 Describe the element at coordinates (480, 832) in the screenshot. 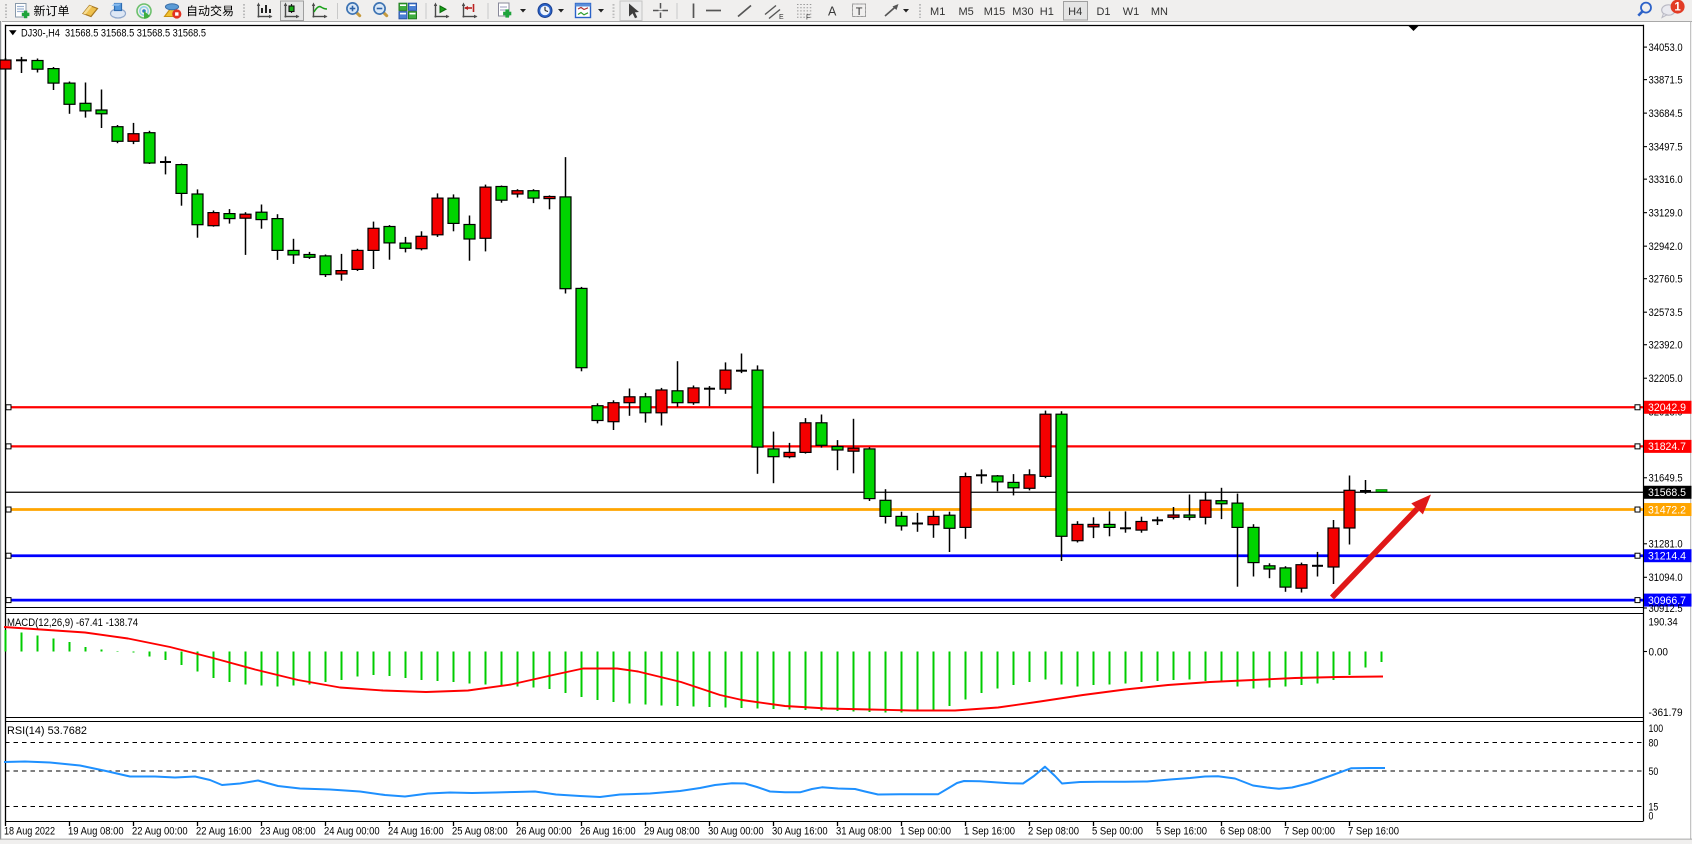

I see `svg-text: 25 Aug 08:00` at that location.